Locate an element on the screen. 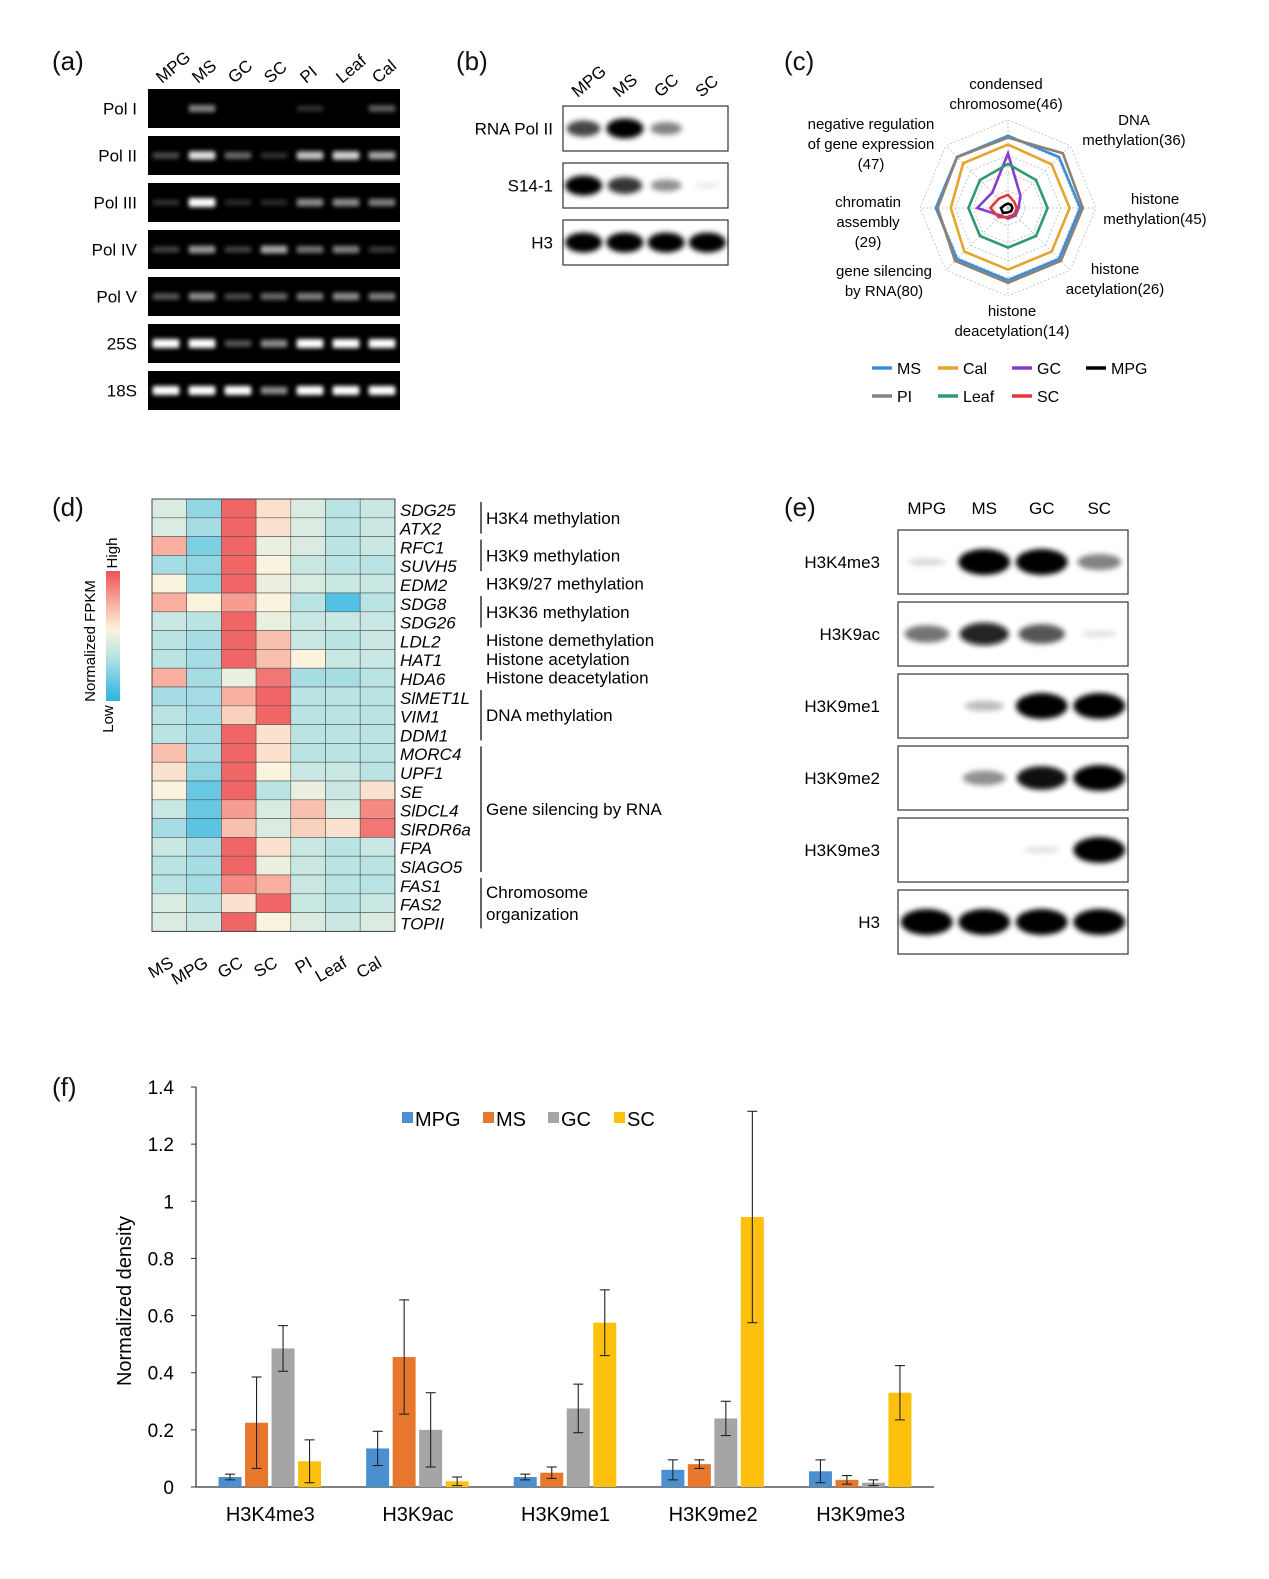 The image size is (1269, 1579). heatmap-gene-label-fas2: FAS2 is located at coordinates (421, 905).